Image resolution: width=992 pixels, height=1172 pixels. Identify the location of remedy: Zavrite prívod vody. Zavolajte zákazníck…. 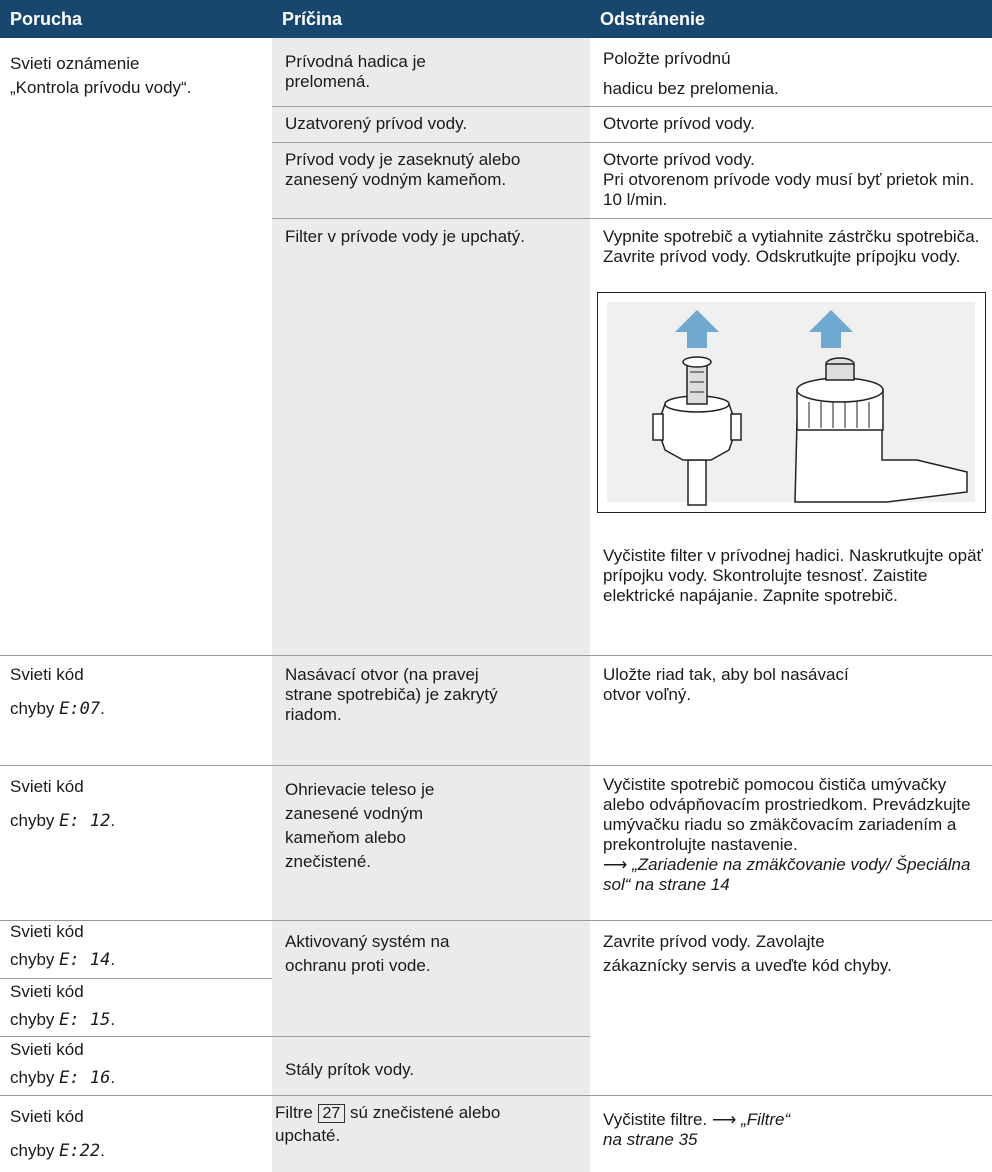
(747, 953).